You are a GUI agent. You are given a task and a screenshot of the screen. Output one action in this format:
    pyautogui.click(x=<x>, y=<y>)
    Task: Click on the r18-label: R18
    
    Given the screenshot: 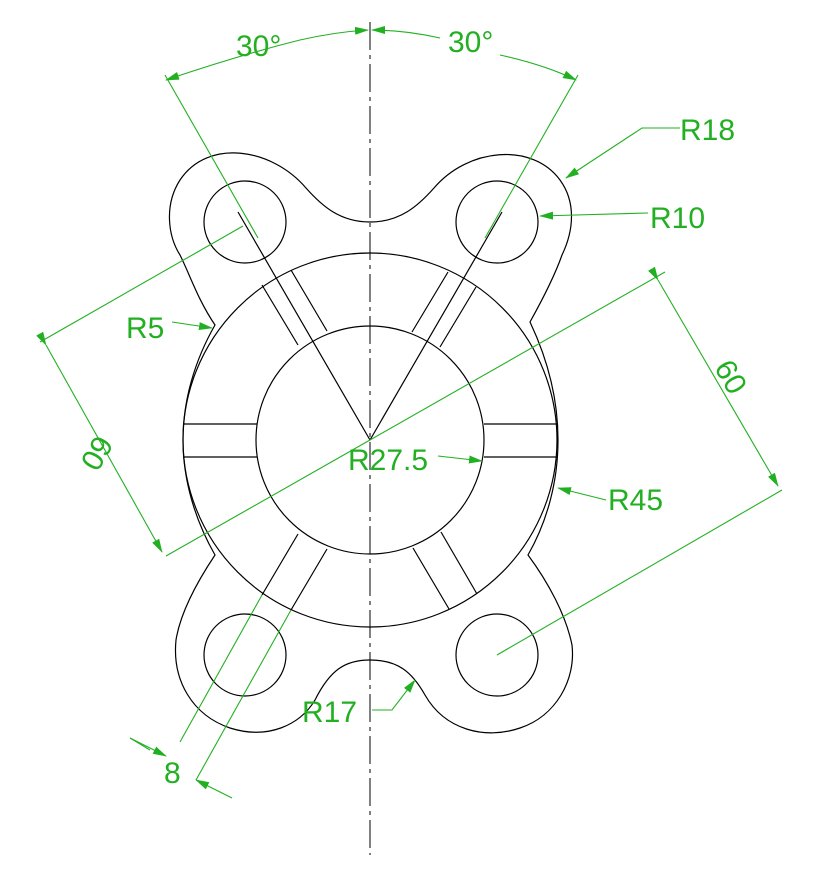 What is the action you would take?
    pyautogui.click(x=707, y=130)
    